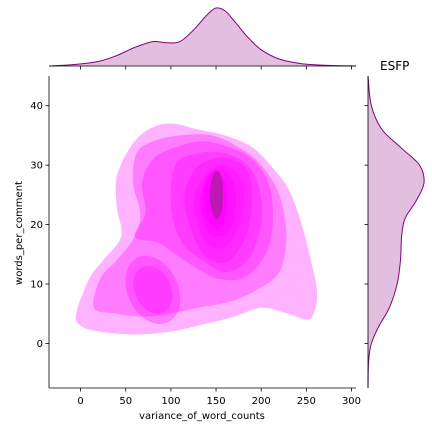 The height and width of the screenshot is (432, 432). I want to click on marginal-y-fill, so click(396, 232).